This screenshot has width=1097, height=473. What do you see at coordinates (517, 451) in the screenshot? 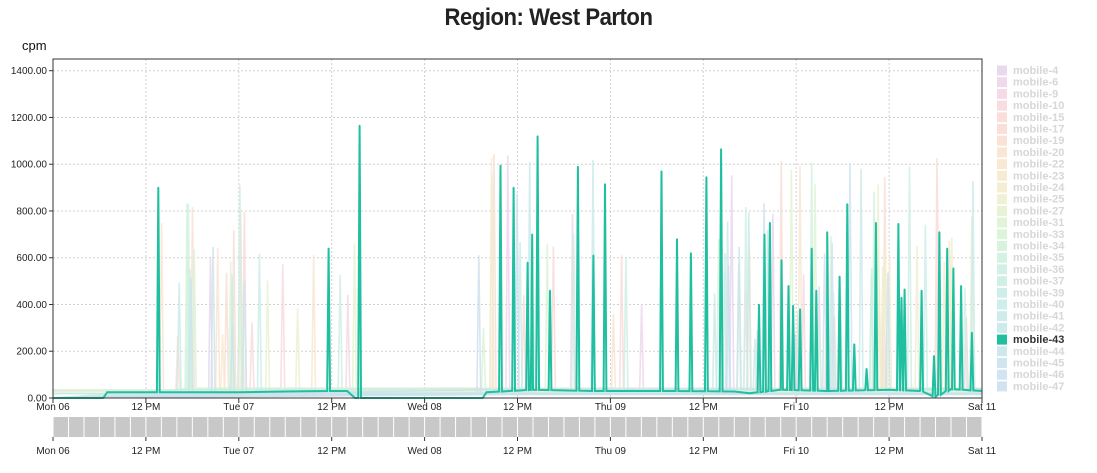
I see `navigator-tick-label: 12 PM` at bounding box center [517, 451].